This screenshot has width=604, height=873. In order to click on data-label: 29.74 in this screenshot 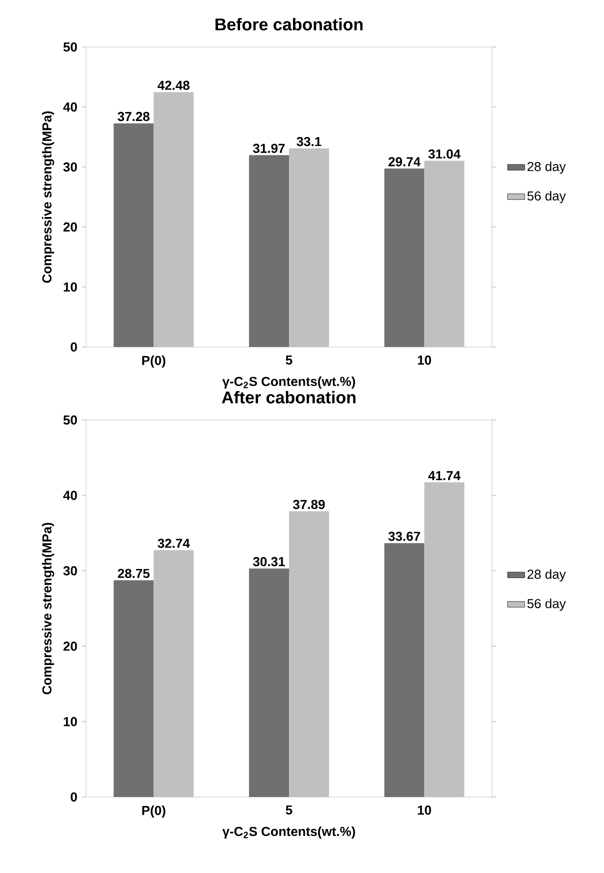, I will do `click(404, 161)`.